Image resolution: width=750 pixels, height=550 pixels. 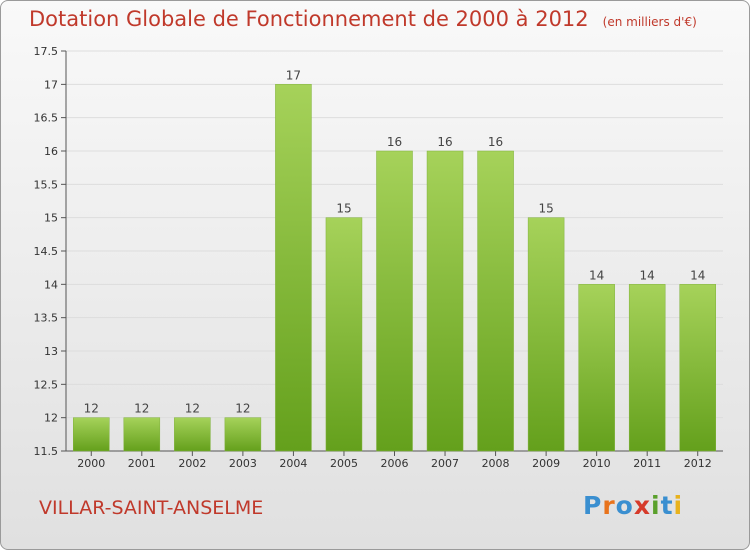 I want to click on x-tick-label-2006: 2006, so click(x=395, y=463).